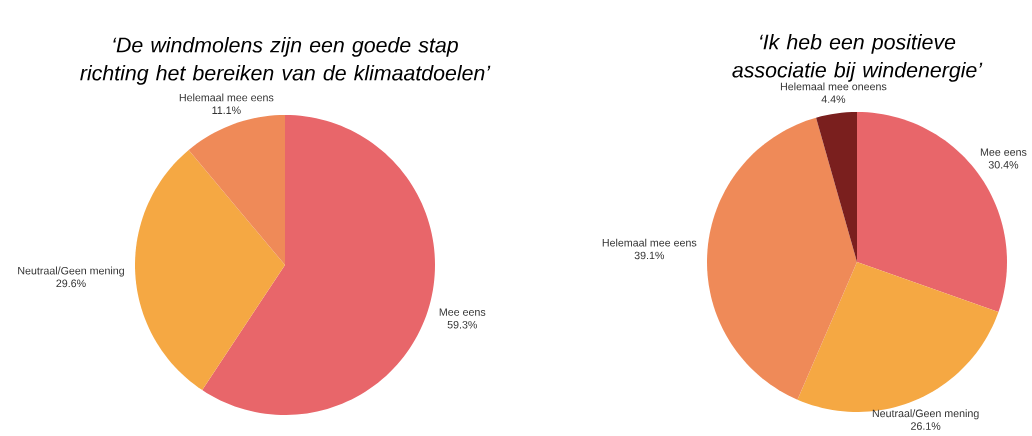 The width and height of the screenshot is (1032, 436). Describe the element at coordinates (71, 283) in the screenshot. I see `data-label: 29.6%` at that location.